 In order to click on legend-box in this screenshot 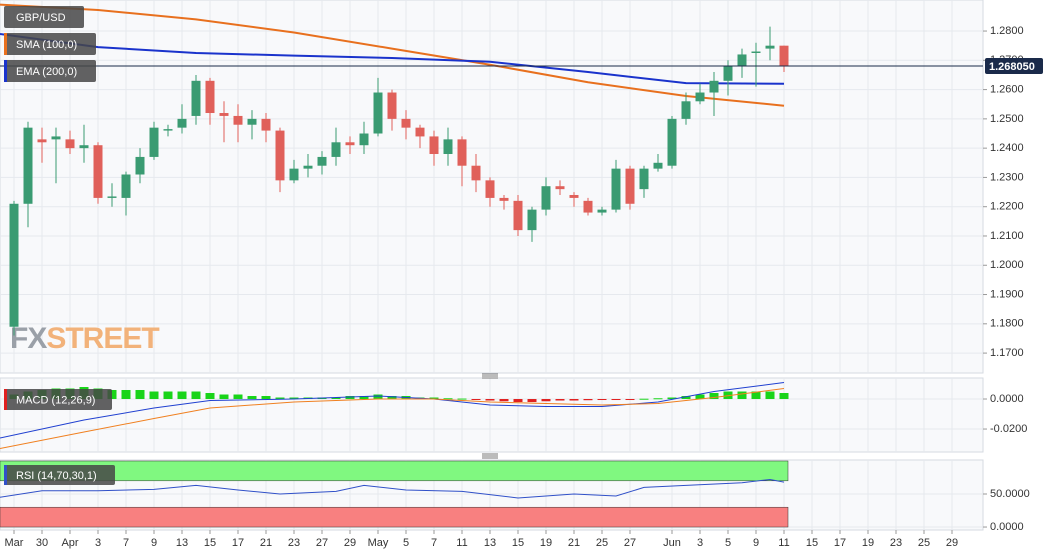, I will do `click(59, 475)`.